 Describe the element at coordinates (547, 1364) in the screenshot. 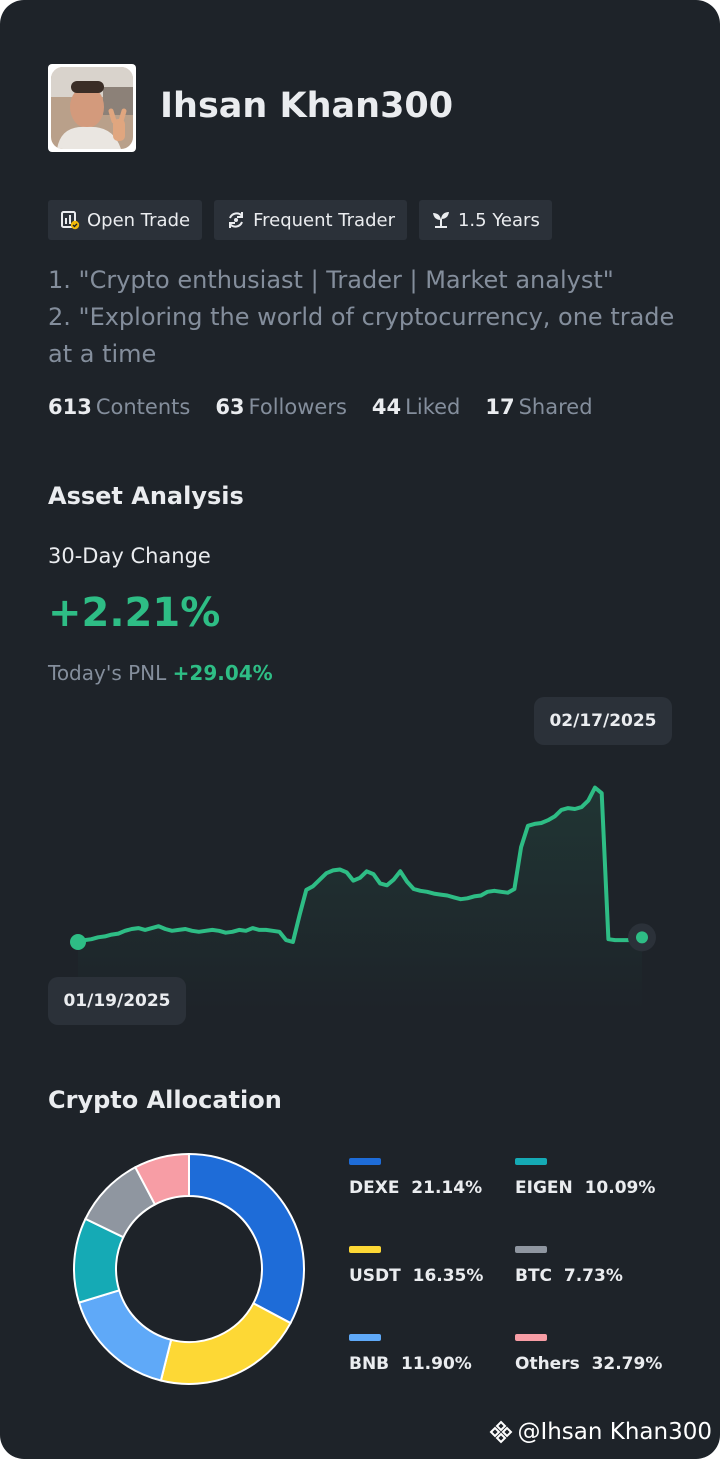

I see `legend-name: Others` at that location.